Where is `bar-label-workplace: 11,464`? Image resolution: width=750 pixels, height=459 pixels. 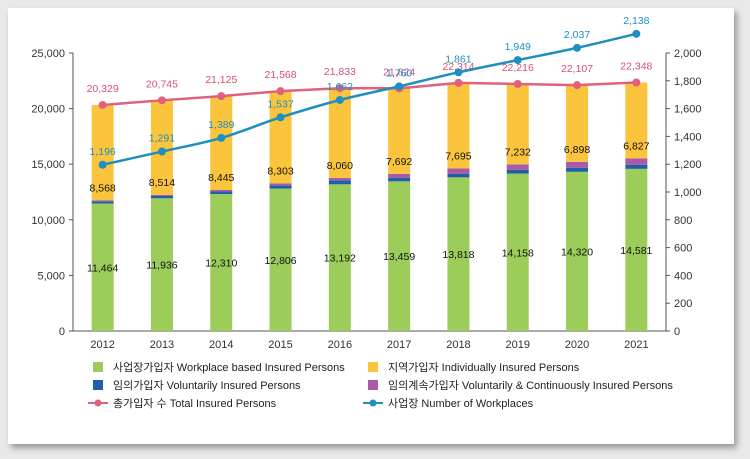 bar-label-workplace: 11,464 is located at coordinates (102, 268).